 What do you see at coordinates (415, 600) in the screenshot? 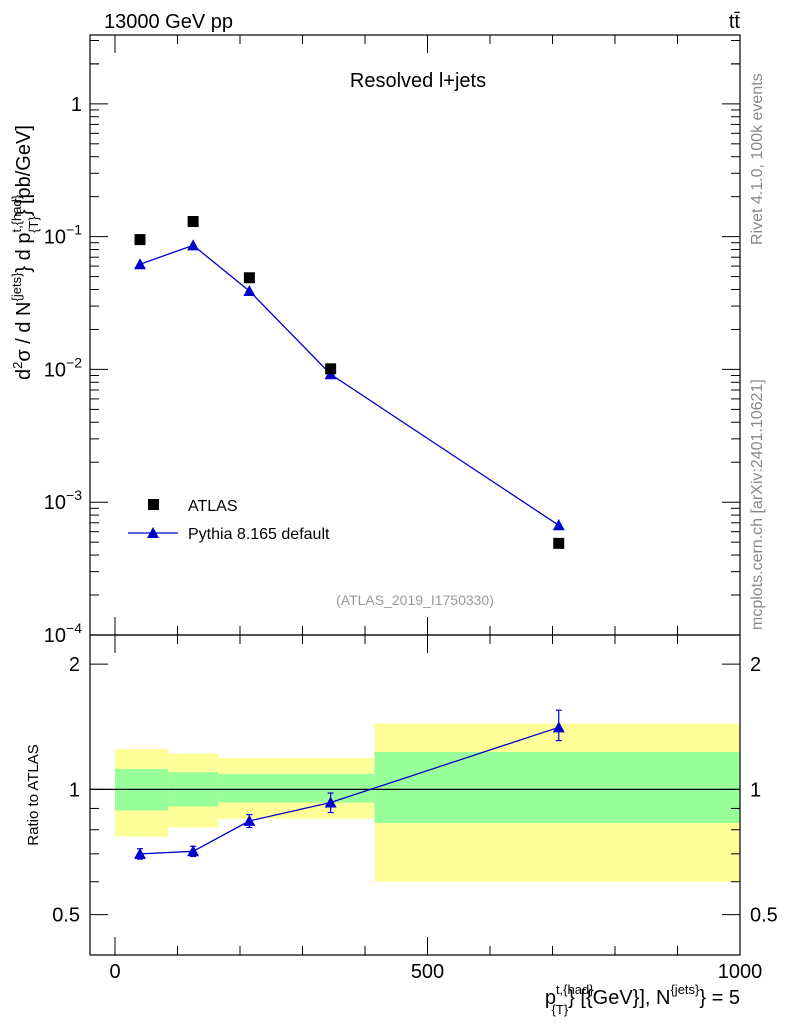
I see `analysis-tag: (ATLAS_2019_I1750330)` at bounding box center [415, 600].